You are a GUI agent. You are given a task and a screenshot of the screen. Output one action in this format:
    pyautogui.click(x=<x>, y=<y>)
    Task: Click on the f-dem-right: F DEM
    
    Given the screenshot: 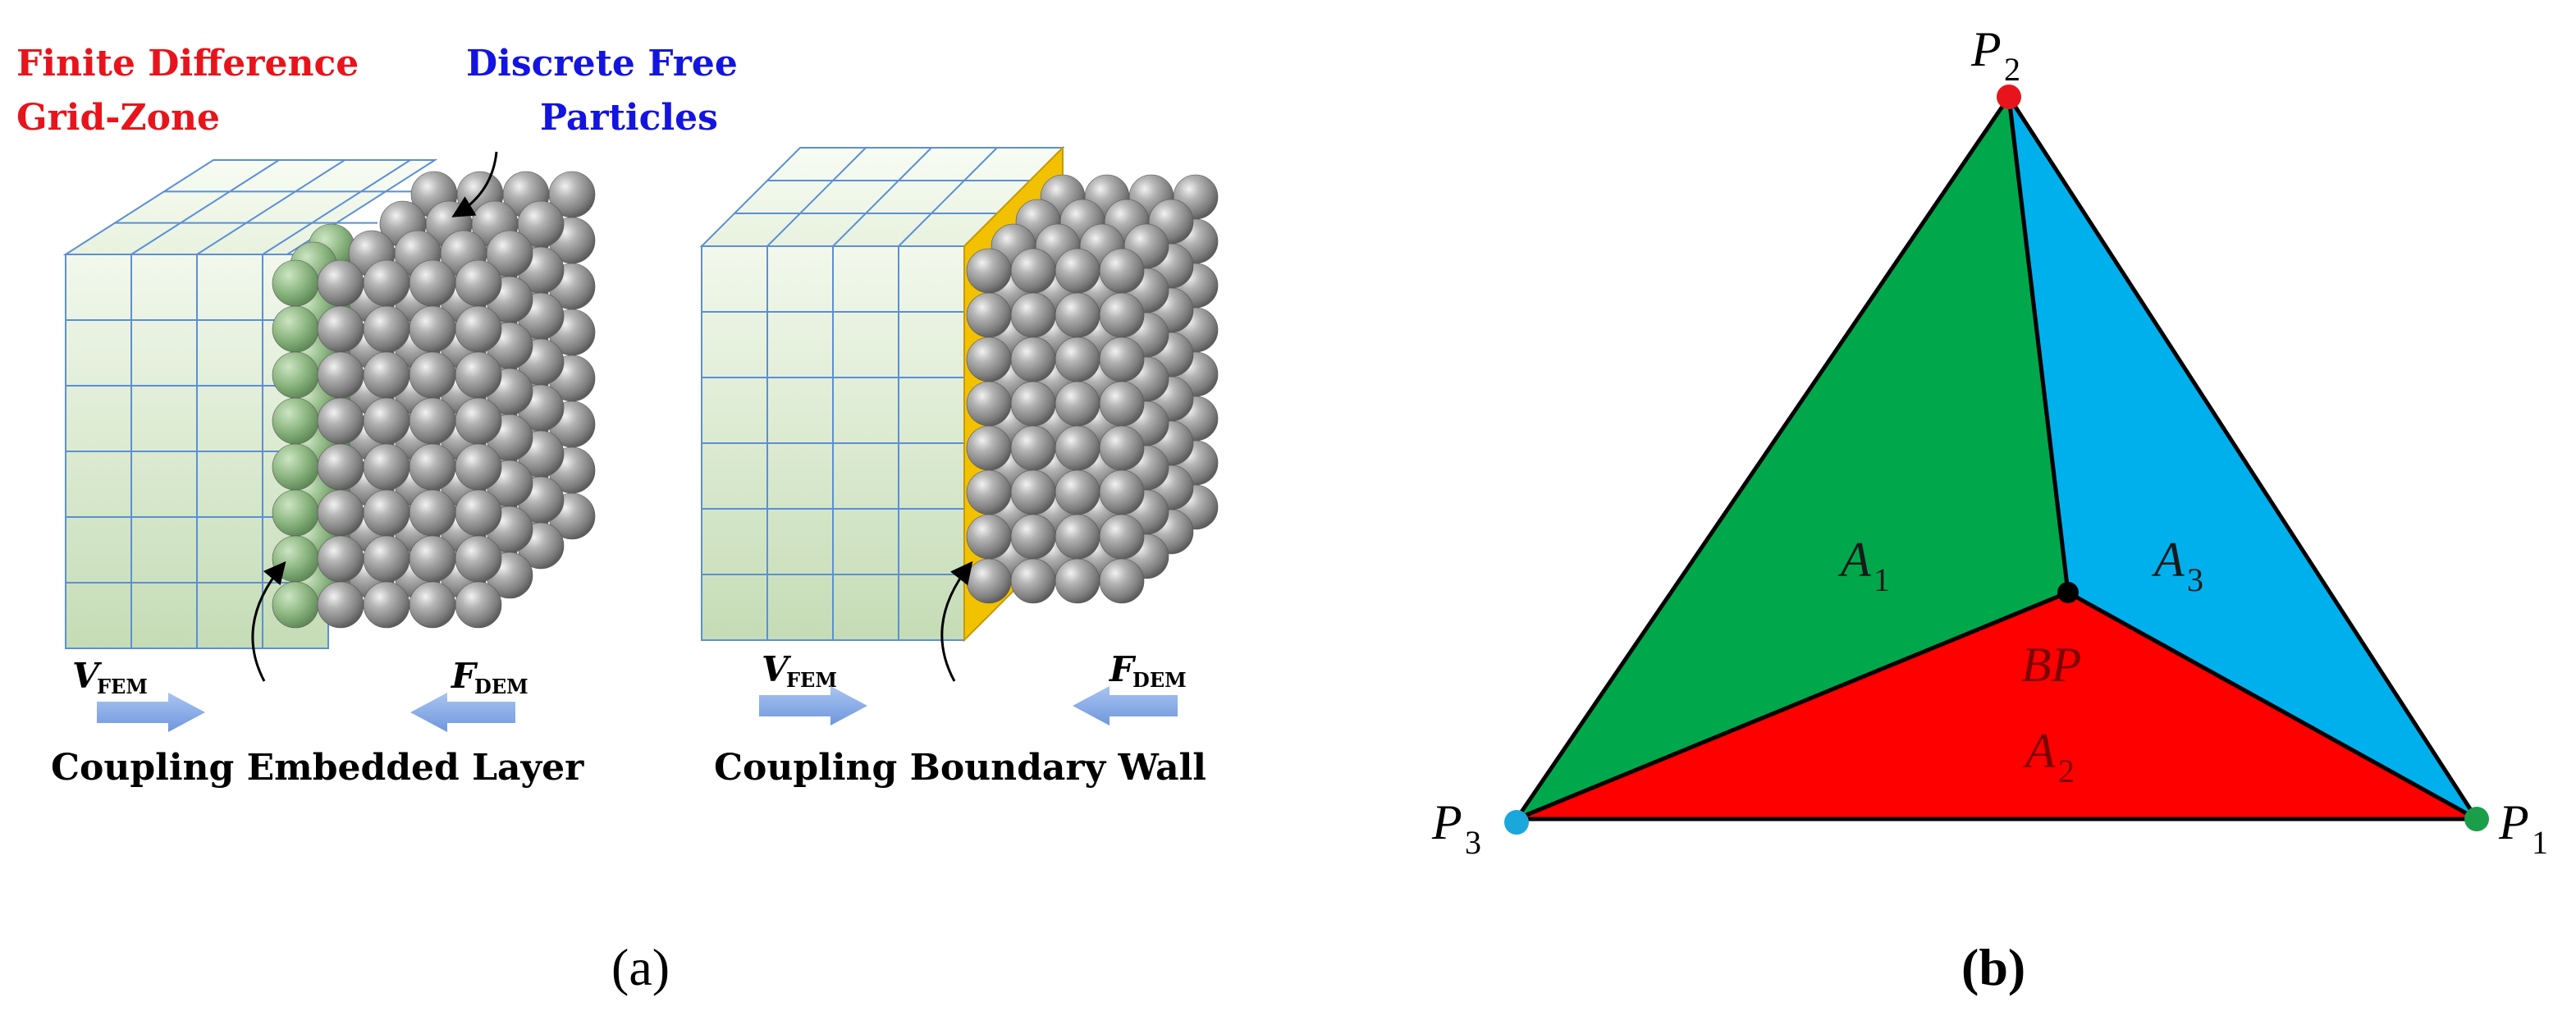 What is the action you would take?
    pyautogui.click(x=1130, y=687)
    